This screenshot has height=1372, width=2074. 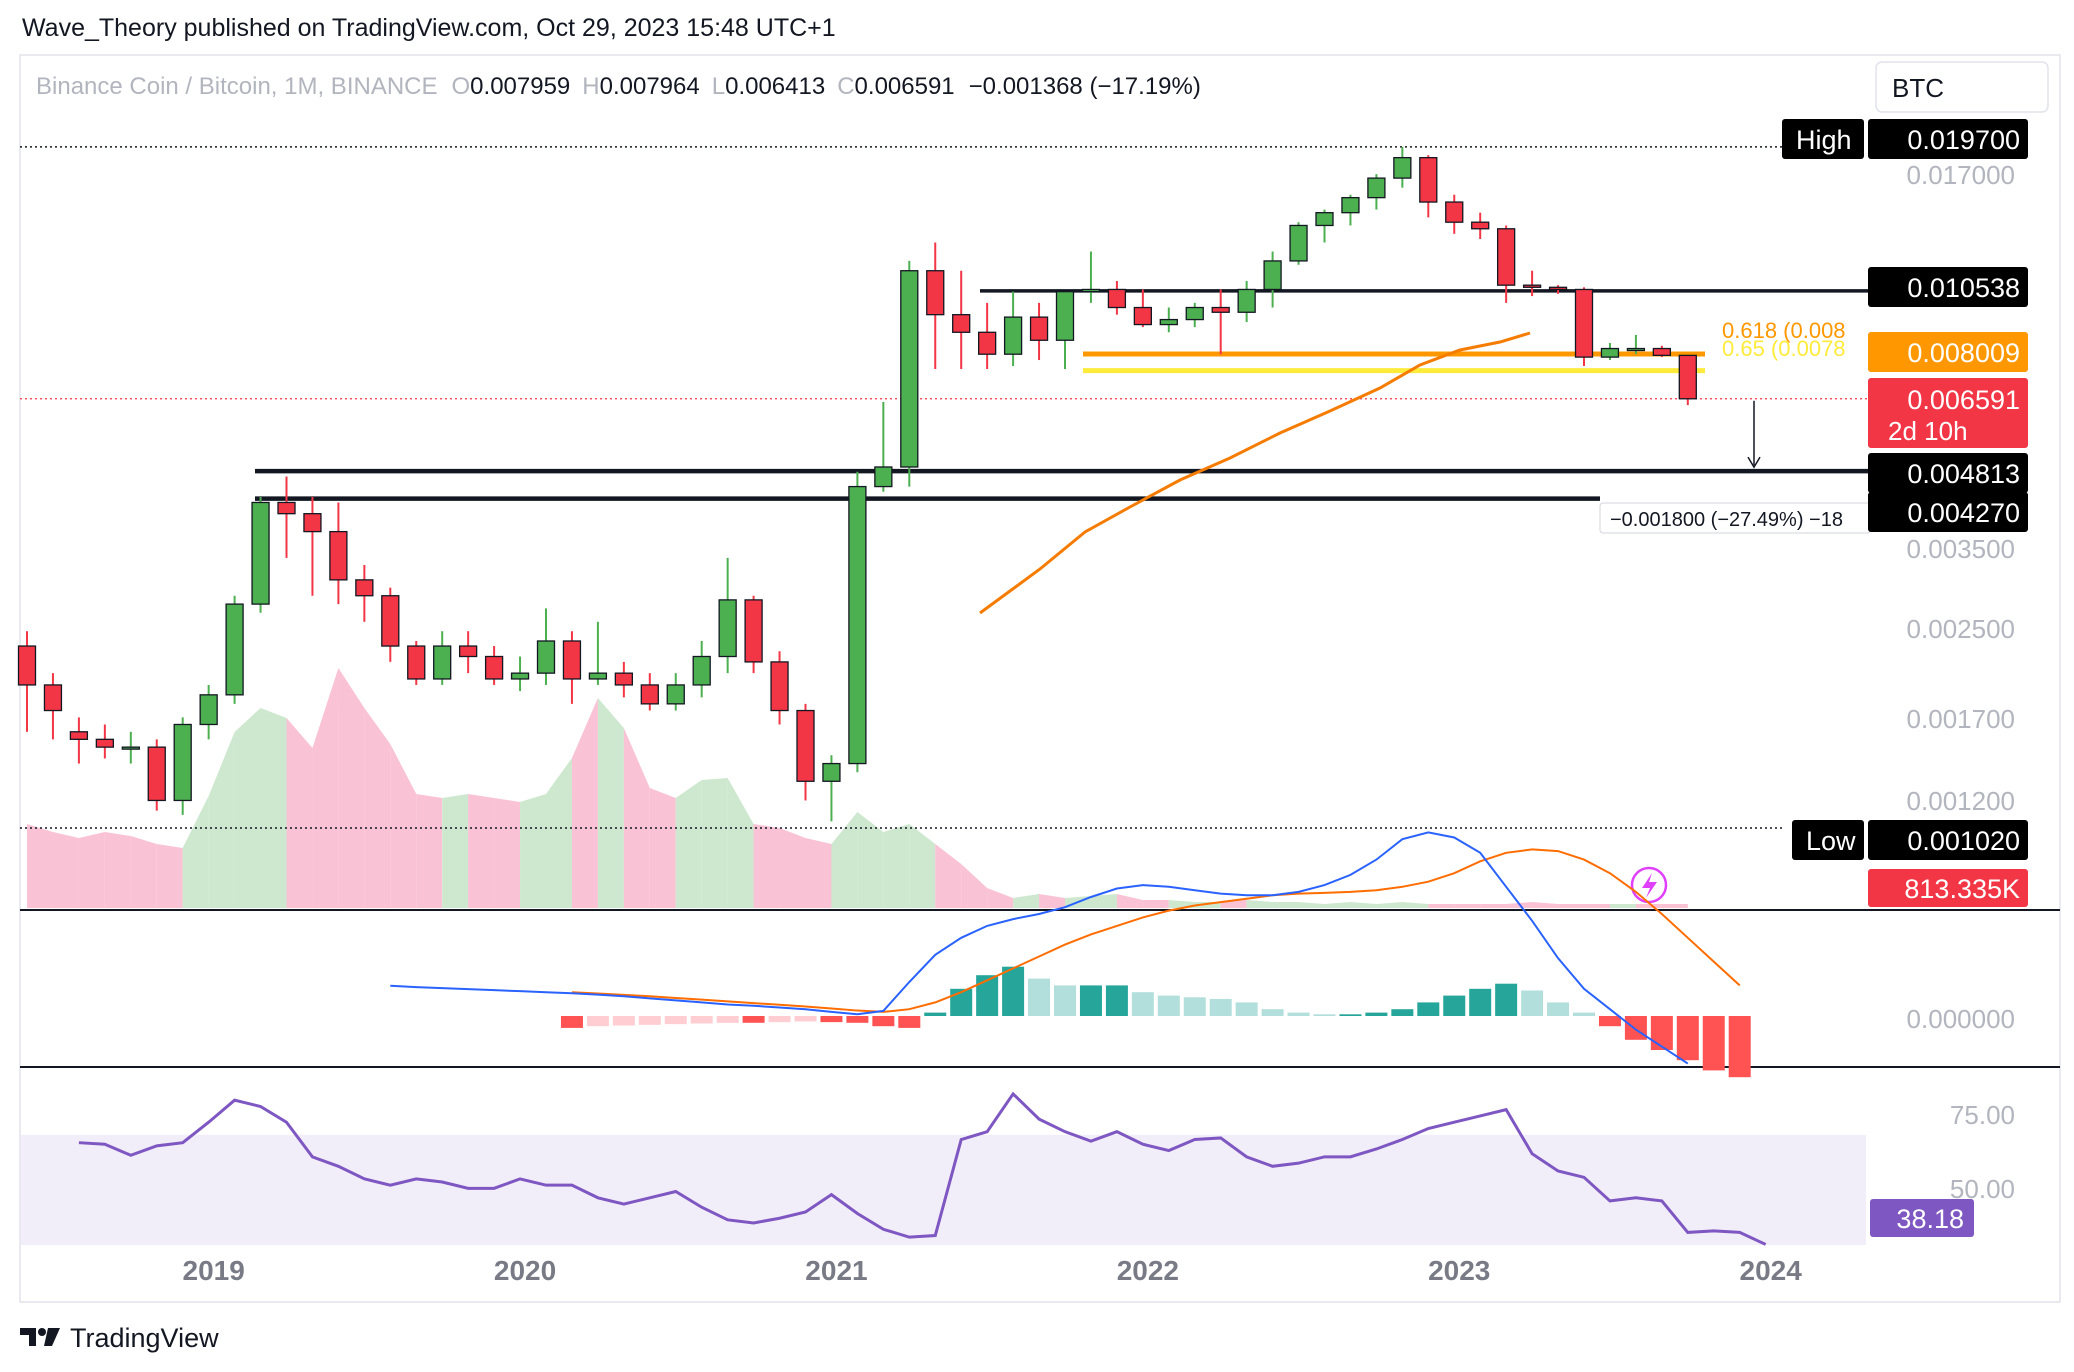 What do you see at coordinates (905, 86) in the screenshot?
I see `legend-close-value: 0.006591` at bounding box center [905, 86].